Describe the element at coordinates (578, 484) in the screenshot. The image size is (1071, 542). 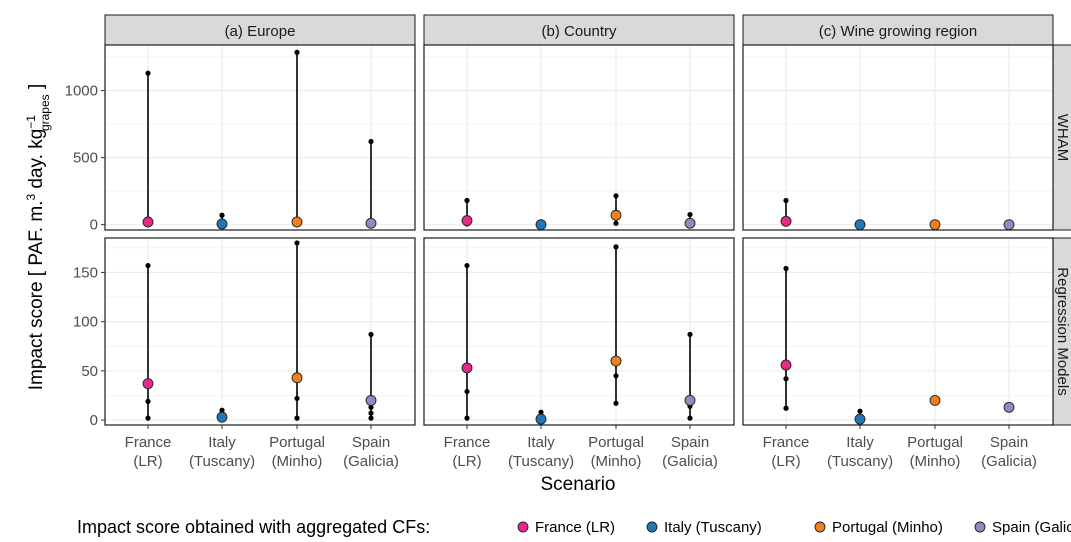
I see `x-axis-title: Scenario` at that location.